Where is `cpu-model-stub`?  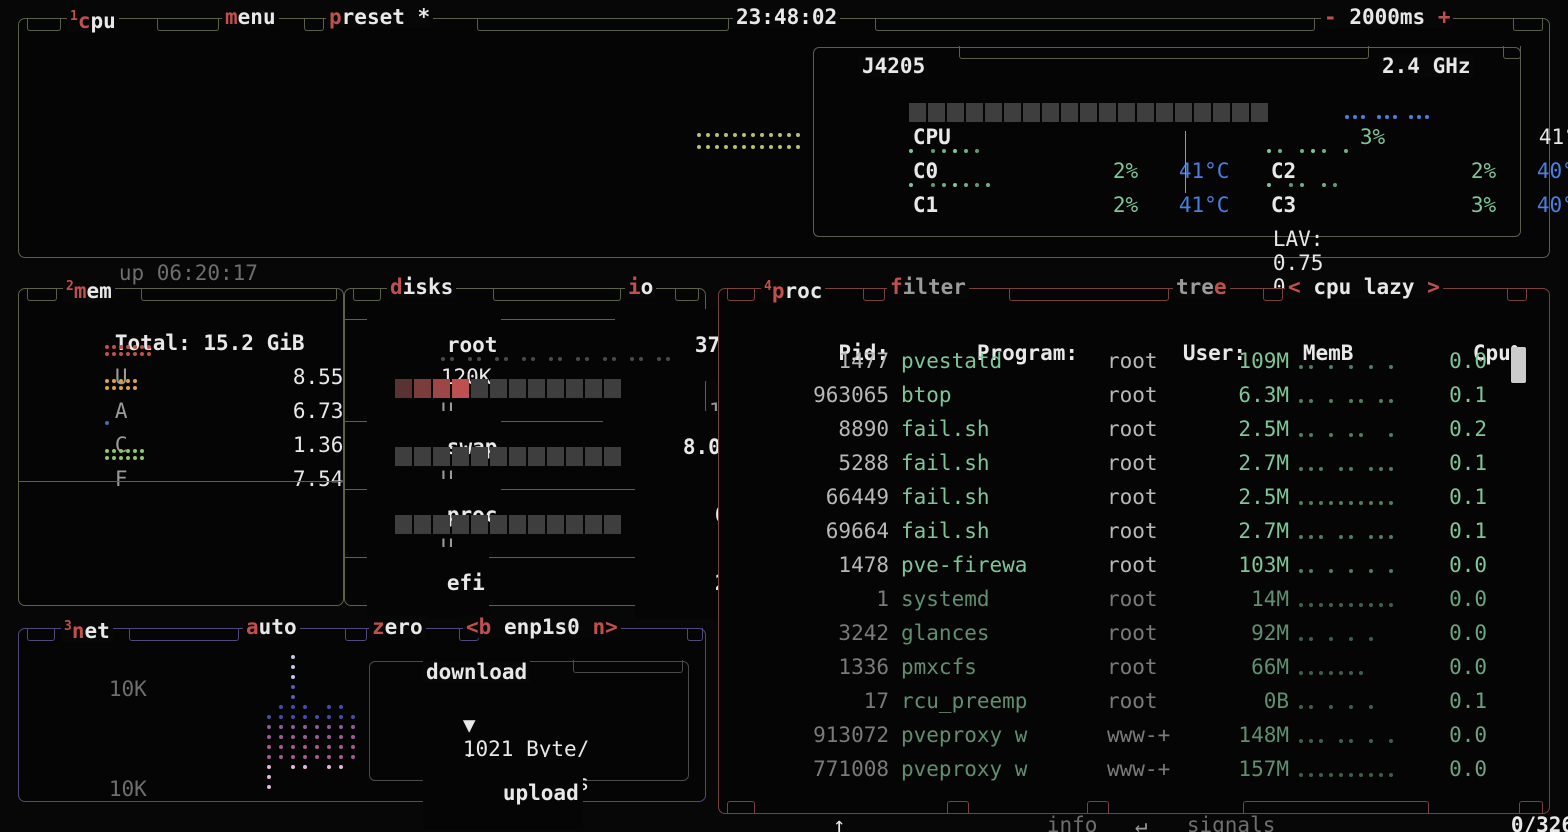
cpu-model-stub is located at coordinates (1164, 52).